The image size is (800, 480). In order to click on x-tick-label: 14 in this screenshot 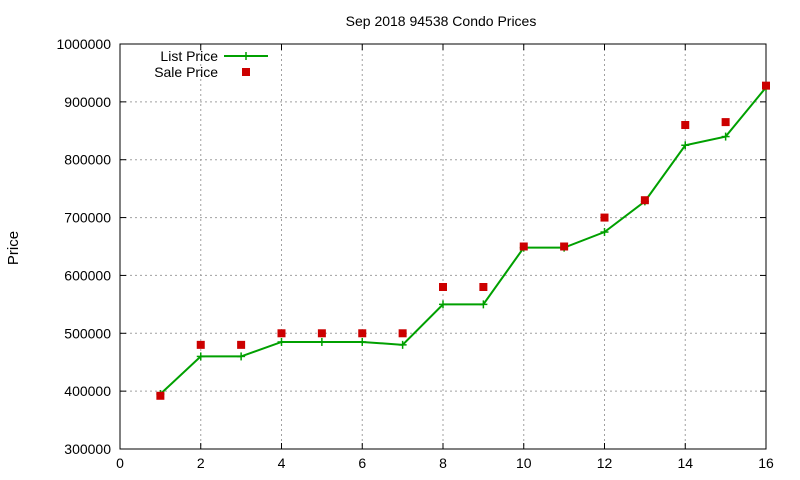, I will do `click(685, 463)`.